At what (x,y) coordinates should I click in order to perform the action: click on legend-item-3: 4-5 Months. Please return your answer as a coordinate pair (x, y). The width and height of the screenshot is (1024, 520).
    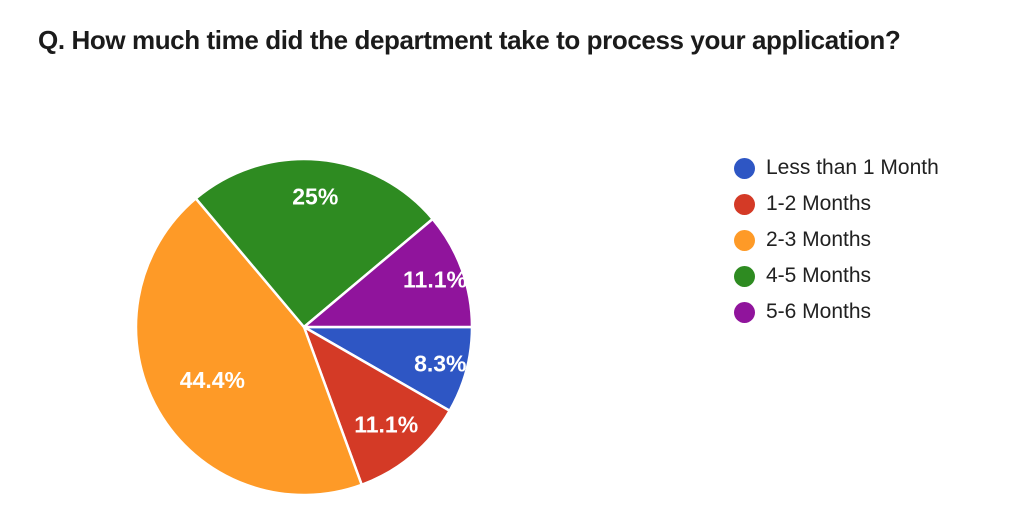
    Looking at the image, I should click on (836, 276).